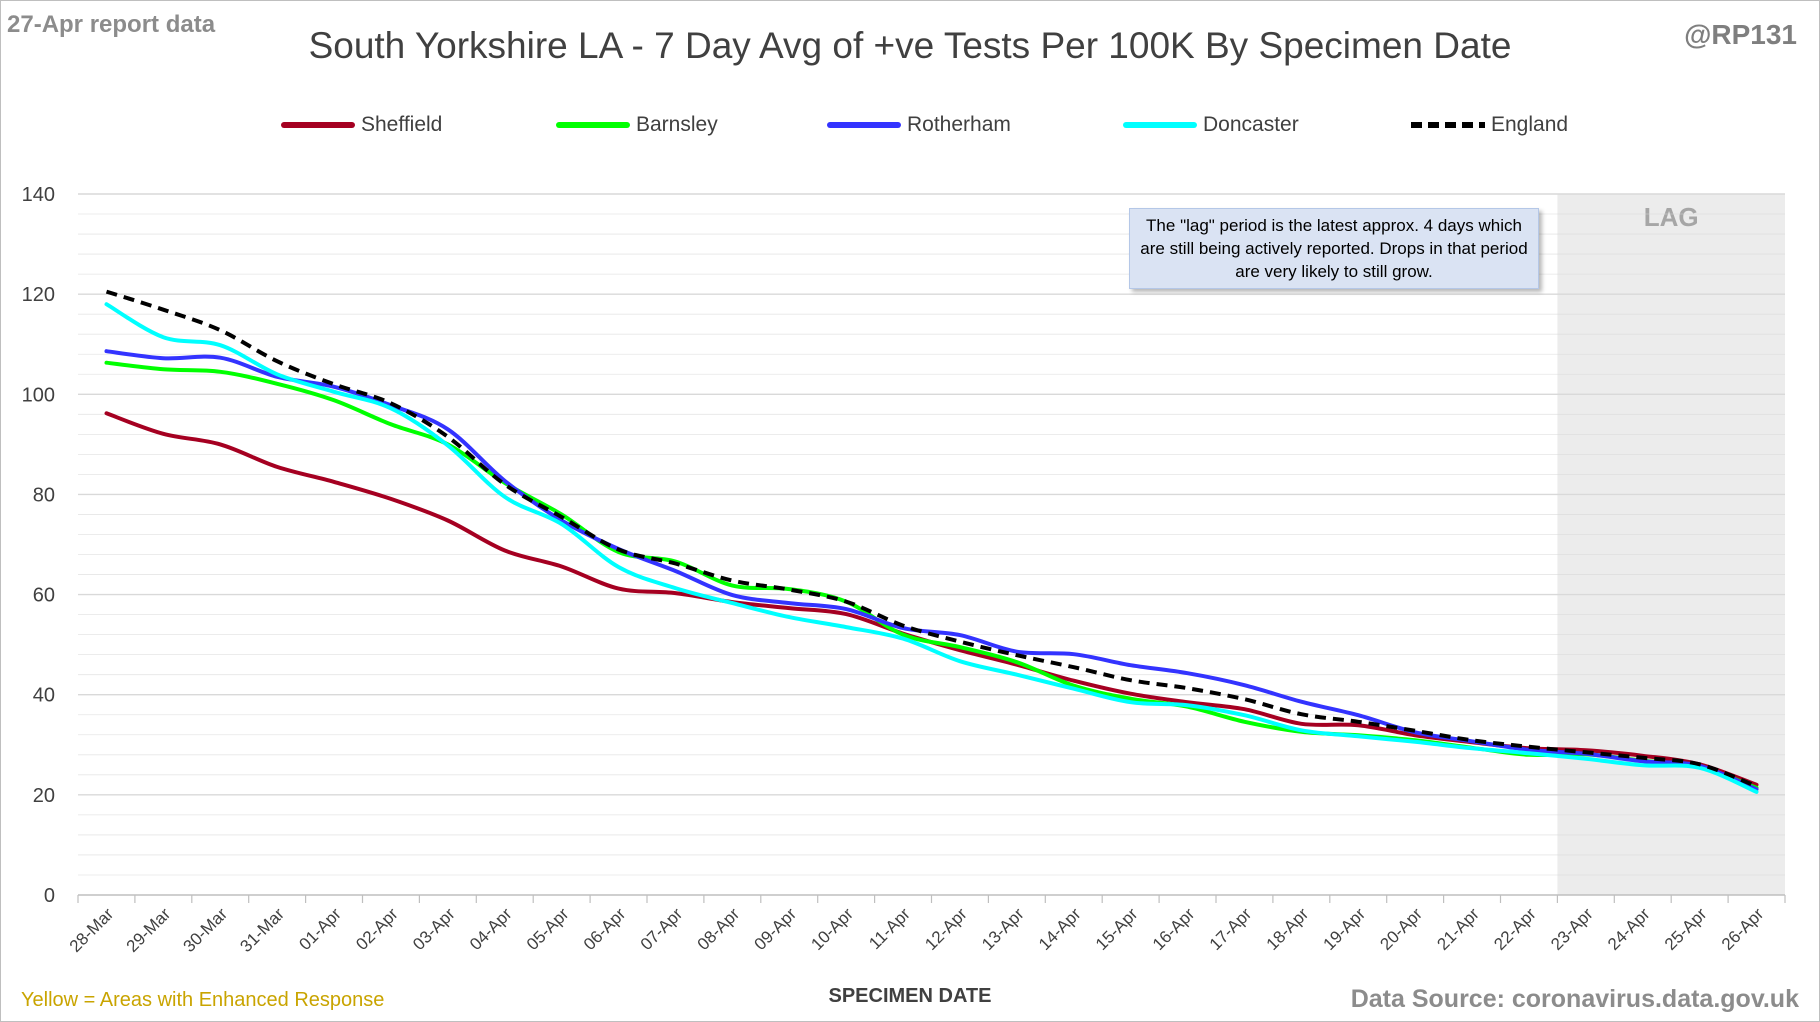  Describe the element at coordinates (149, 930) in the screenshot. I see `x-tick-label: 29-Mar` at that location.